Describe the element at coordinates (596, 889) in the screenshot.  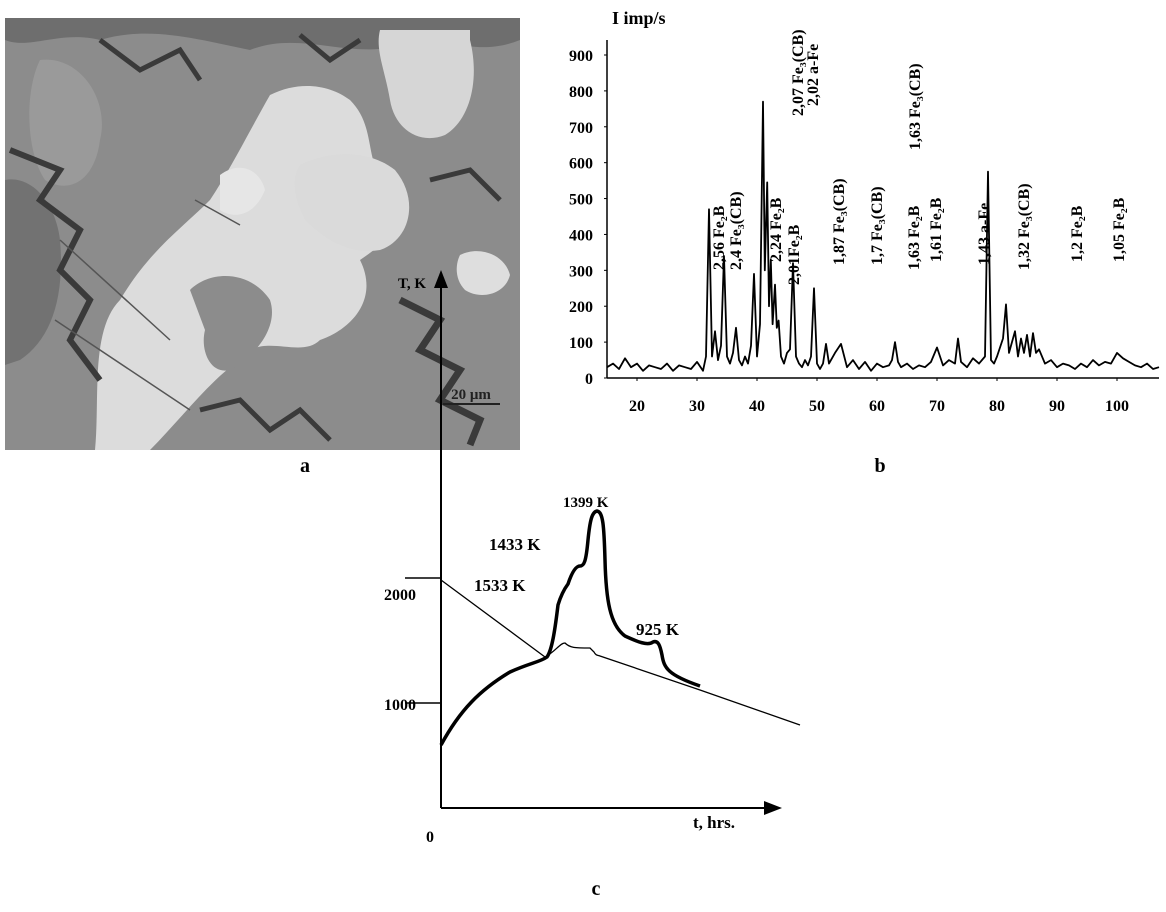
I see `panel-label: c` at that location.